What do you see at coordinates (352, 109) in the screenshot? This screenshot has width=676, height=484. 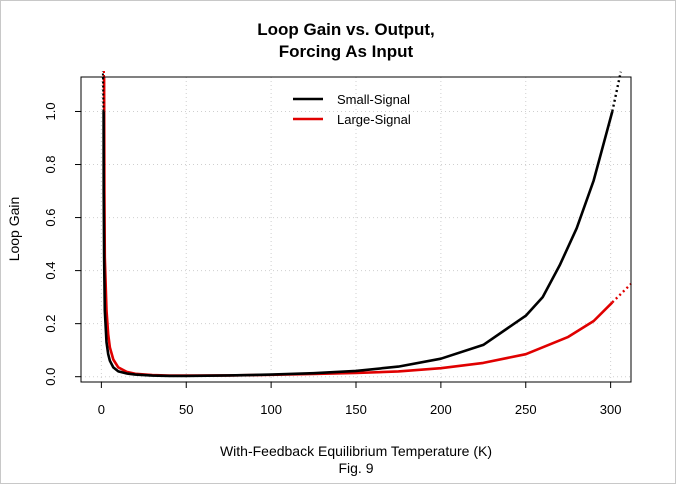 I see `legend: Small-Signal Large-Signal` at bounding box center [352, 109].